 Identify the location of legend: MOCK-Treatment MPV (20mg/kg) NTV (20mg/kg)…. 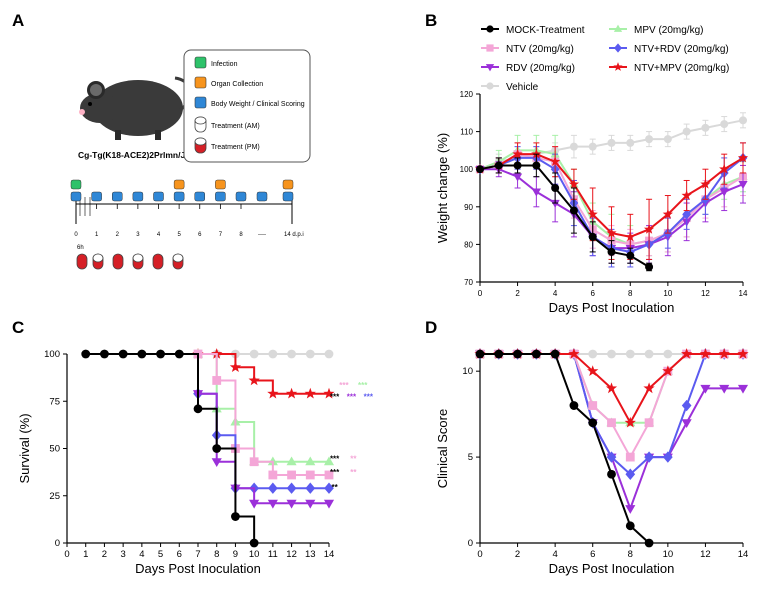
(605, 58).